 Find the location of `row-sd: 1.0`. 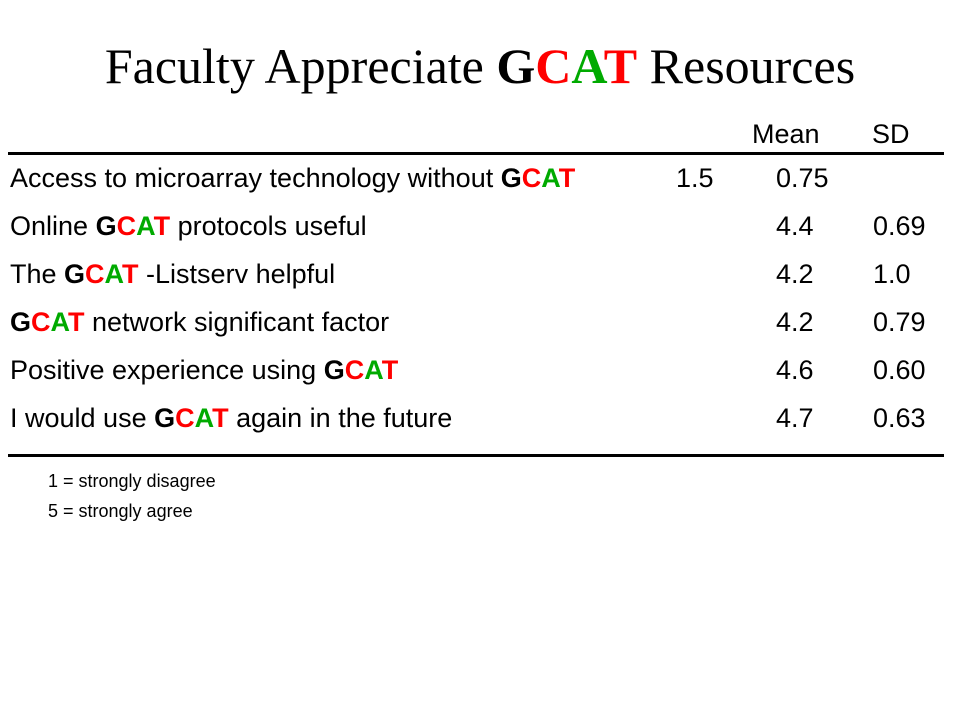

row-sd: 1.0 is located at coordinates (892, 274).